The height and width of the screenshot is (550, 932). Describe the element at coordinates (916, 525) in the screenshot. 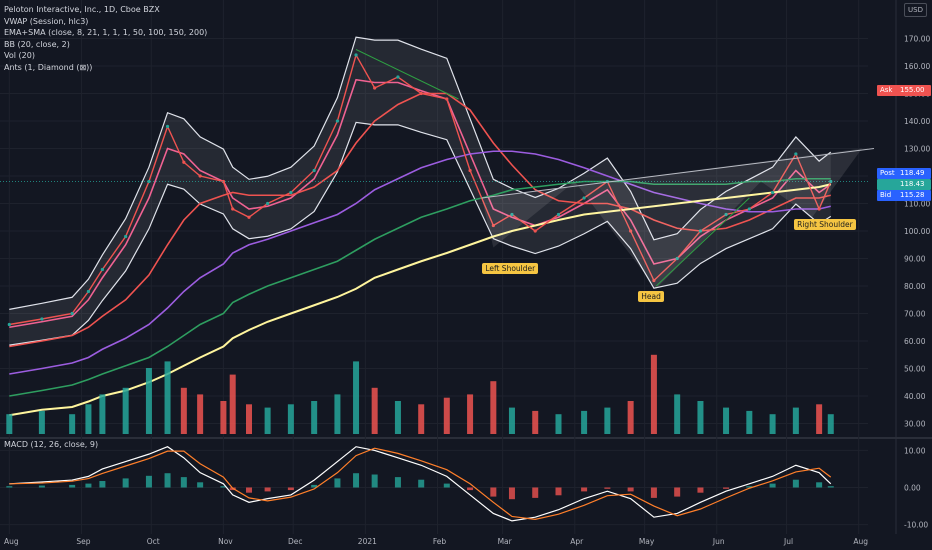

I see `macd-tick-label: -10.00` at that location.